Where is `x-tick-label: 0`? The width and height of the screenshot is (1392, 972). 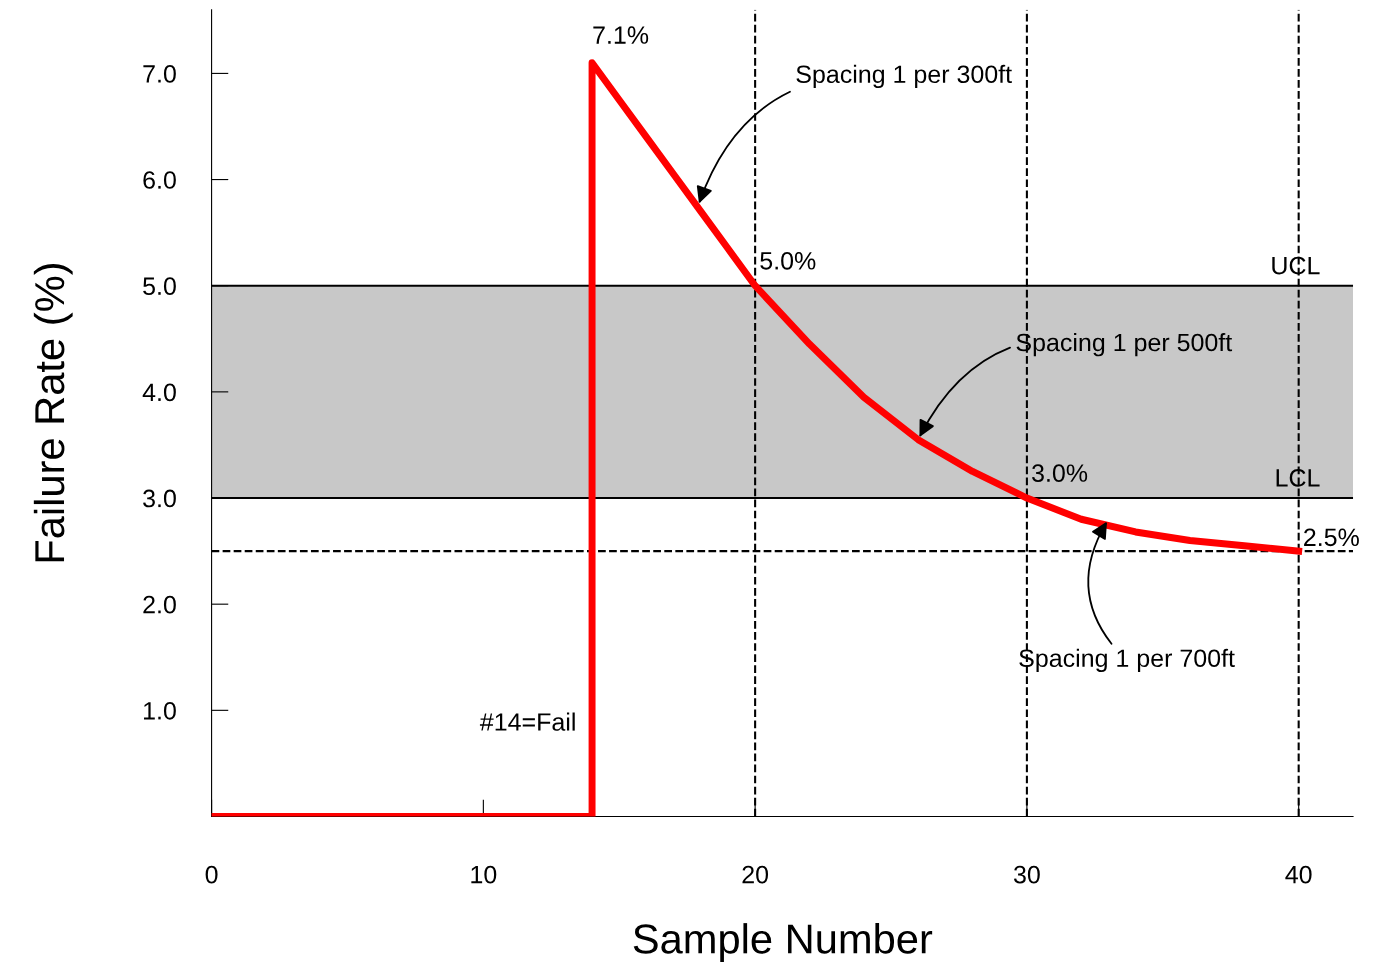 x-tick-label: 0 is located at coordinates (211, 874).